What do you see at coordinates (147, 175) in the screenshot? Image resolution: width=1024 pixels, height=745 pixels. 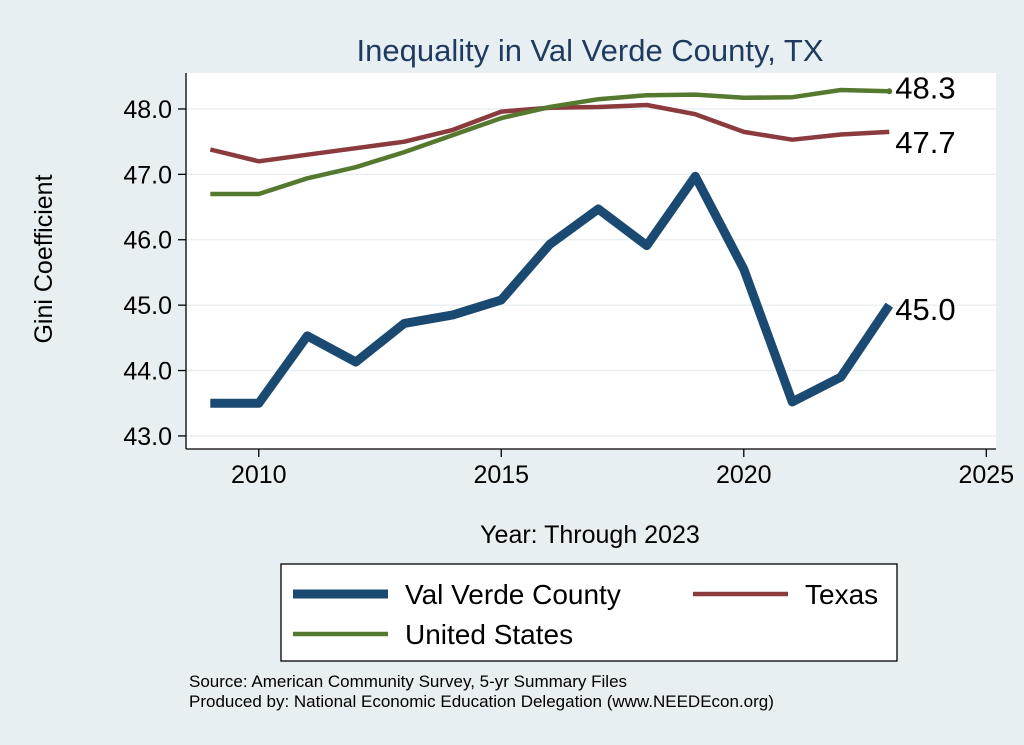 I see `y-tick-label: 47.0` at bounding box center [147, 175].